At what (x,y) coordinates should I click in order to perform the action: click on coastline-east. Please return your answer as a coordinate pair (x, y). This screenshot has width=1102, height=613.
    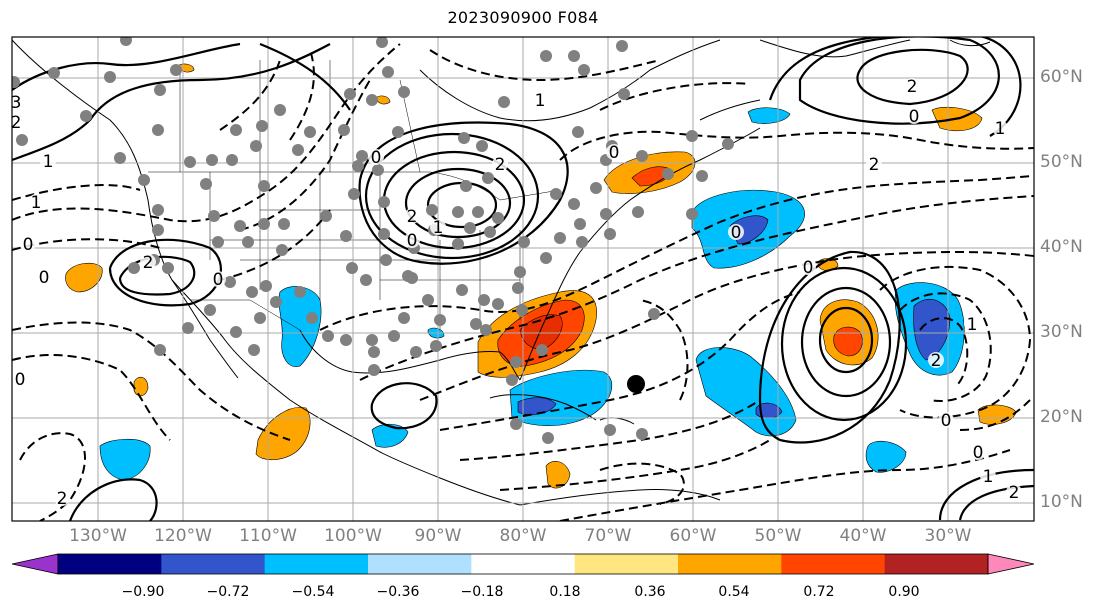
    Looking at the image, I should click on (640, 254).